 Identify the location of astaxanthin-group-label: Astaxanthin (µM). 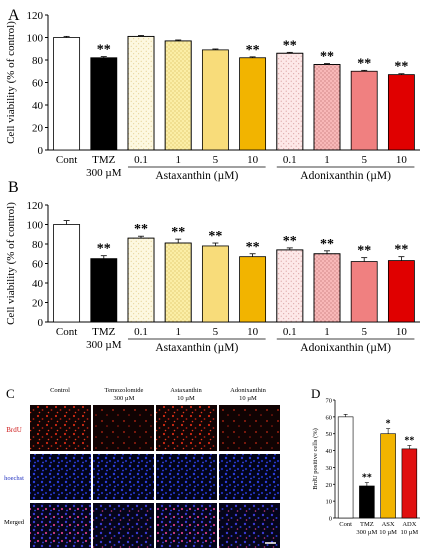
(196, 348).